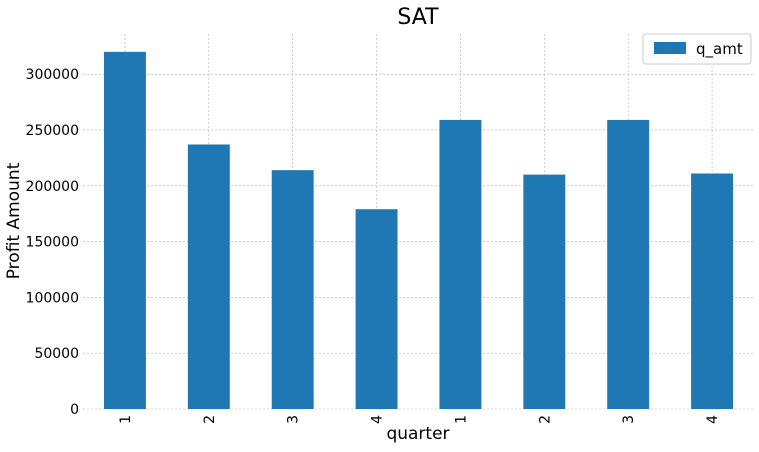  What do you see at coordinates (74, 410) in the screenshot?
I see `y-tick-label: 0` at bounding box center [74, 410].